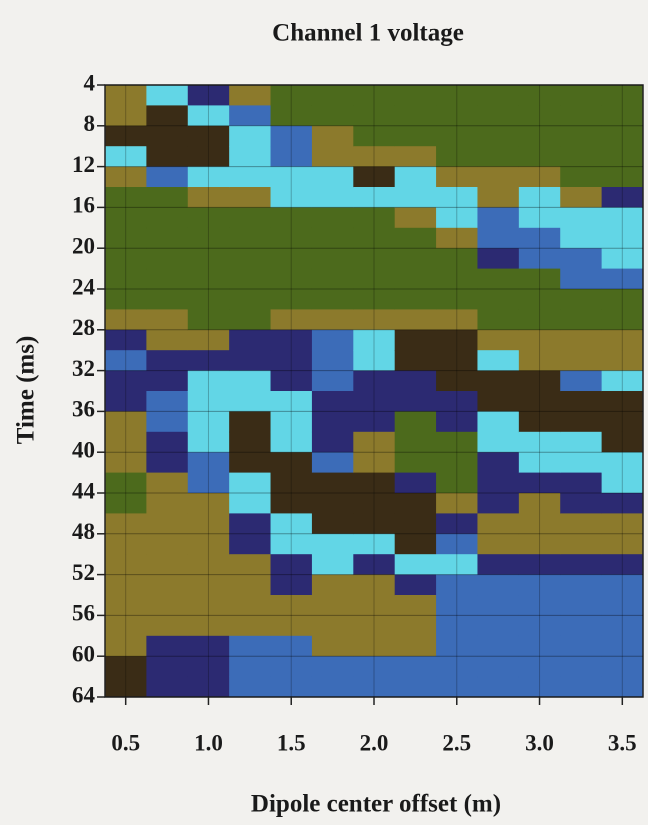  I want to click on y-tick-label: 28, so click(83, 327).